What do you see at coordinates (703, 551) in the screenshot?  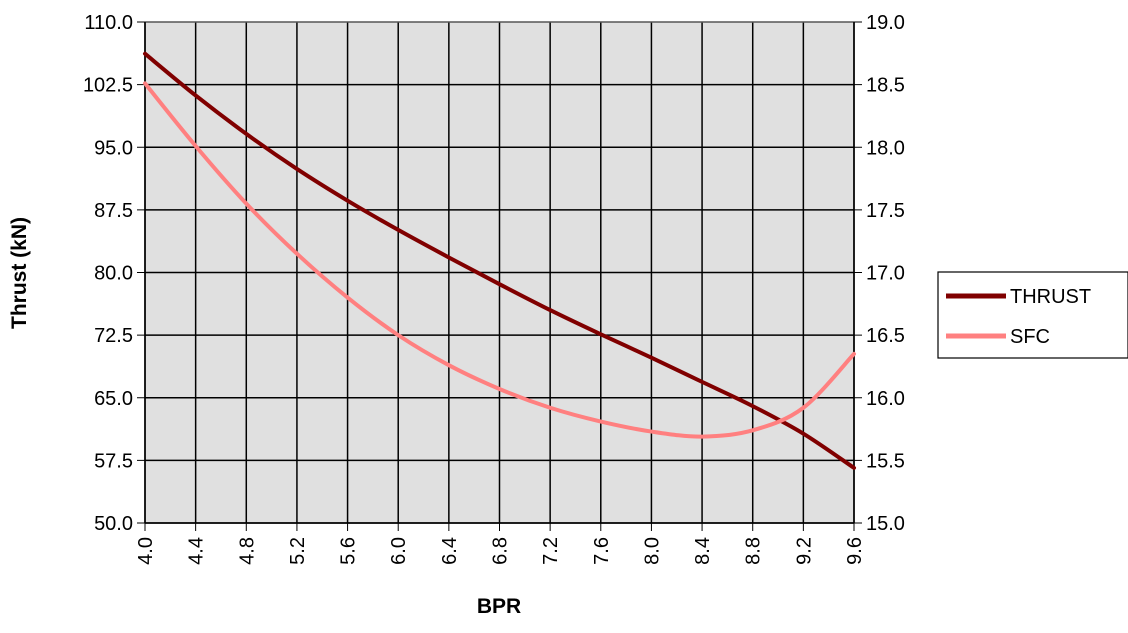 I see `x-tick-label: 8.4` at bounding box center [703, 551].